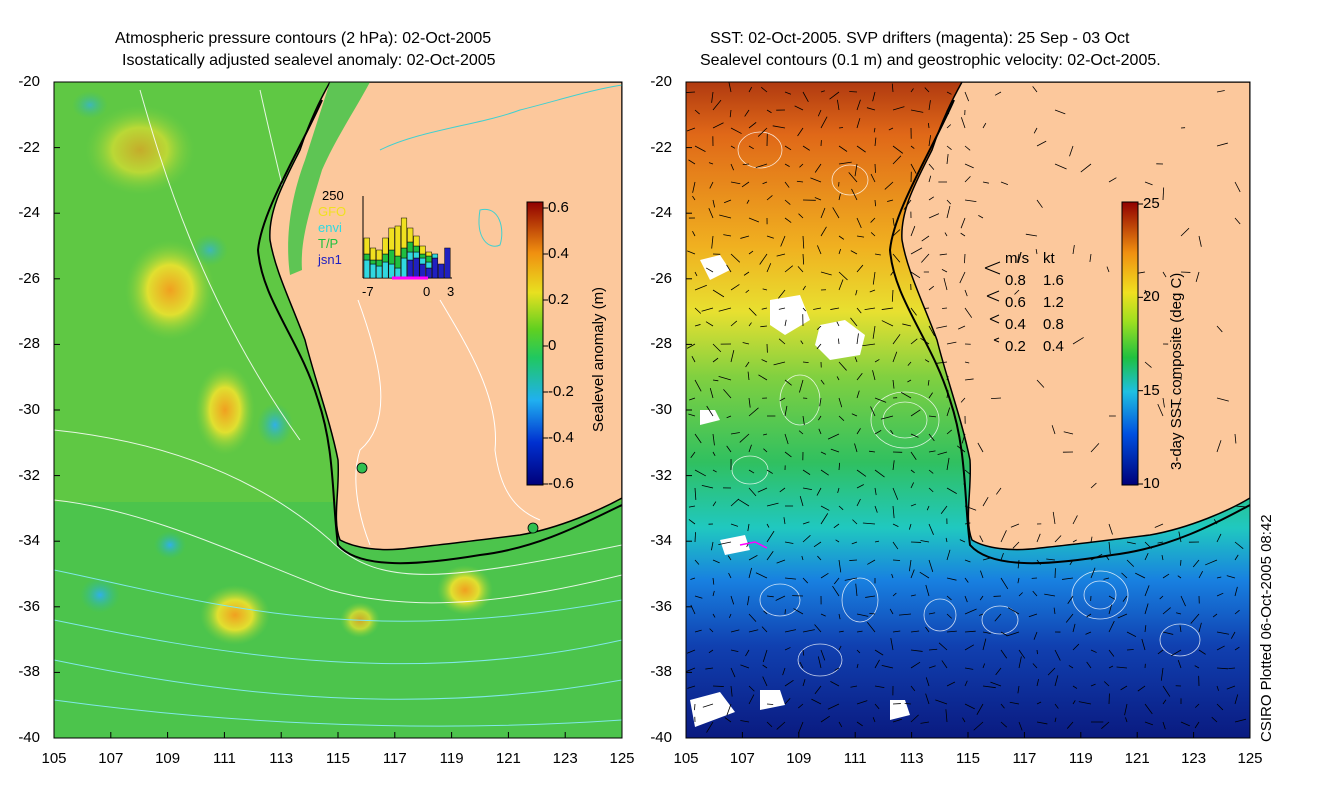 The image size is (1320, 810). Describe the element at coordinates (1080, 758) in the screenshot. I see `right-map-x-tick-label: 119` at that location.